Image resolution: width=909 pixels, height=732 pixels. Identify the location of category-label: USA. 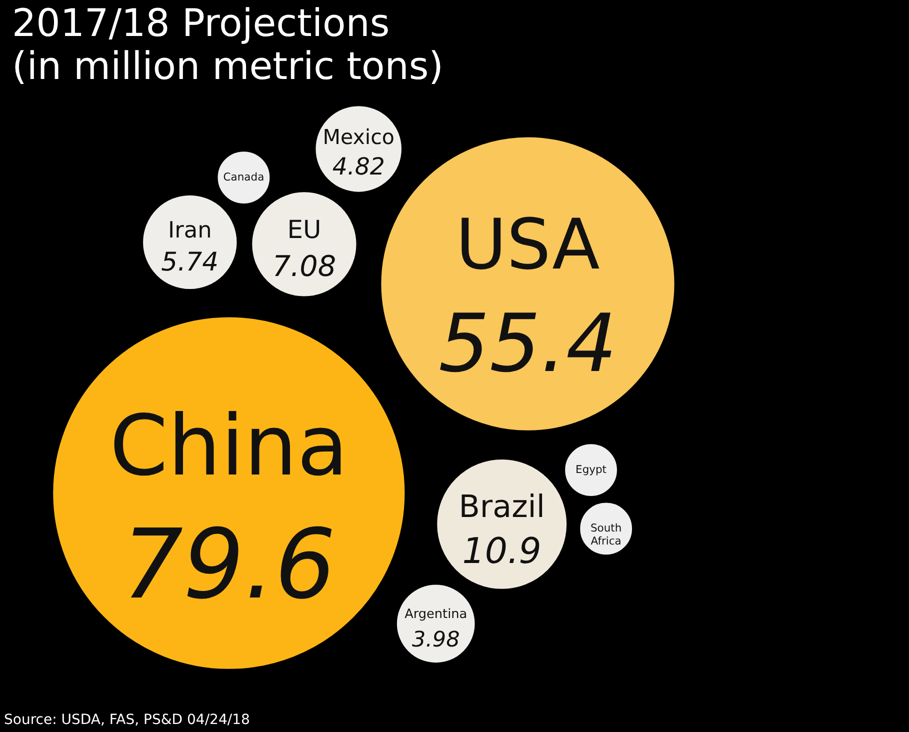
(528, 245).